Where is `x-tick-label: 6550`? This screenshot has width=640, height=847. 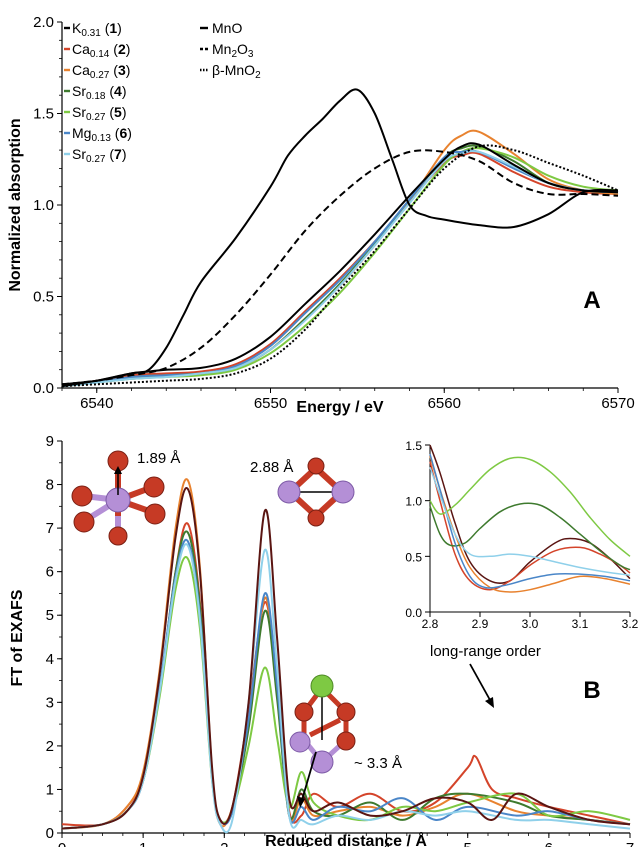 x-tick-label: 6550 is located at coordinates (270, 403).